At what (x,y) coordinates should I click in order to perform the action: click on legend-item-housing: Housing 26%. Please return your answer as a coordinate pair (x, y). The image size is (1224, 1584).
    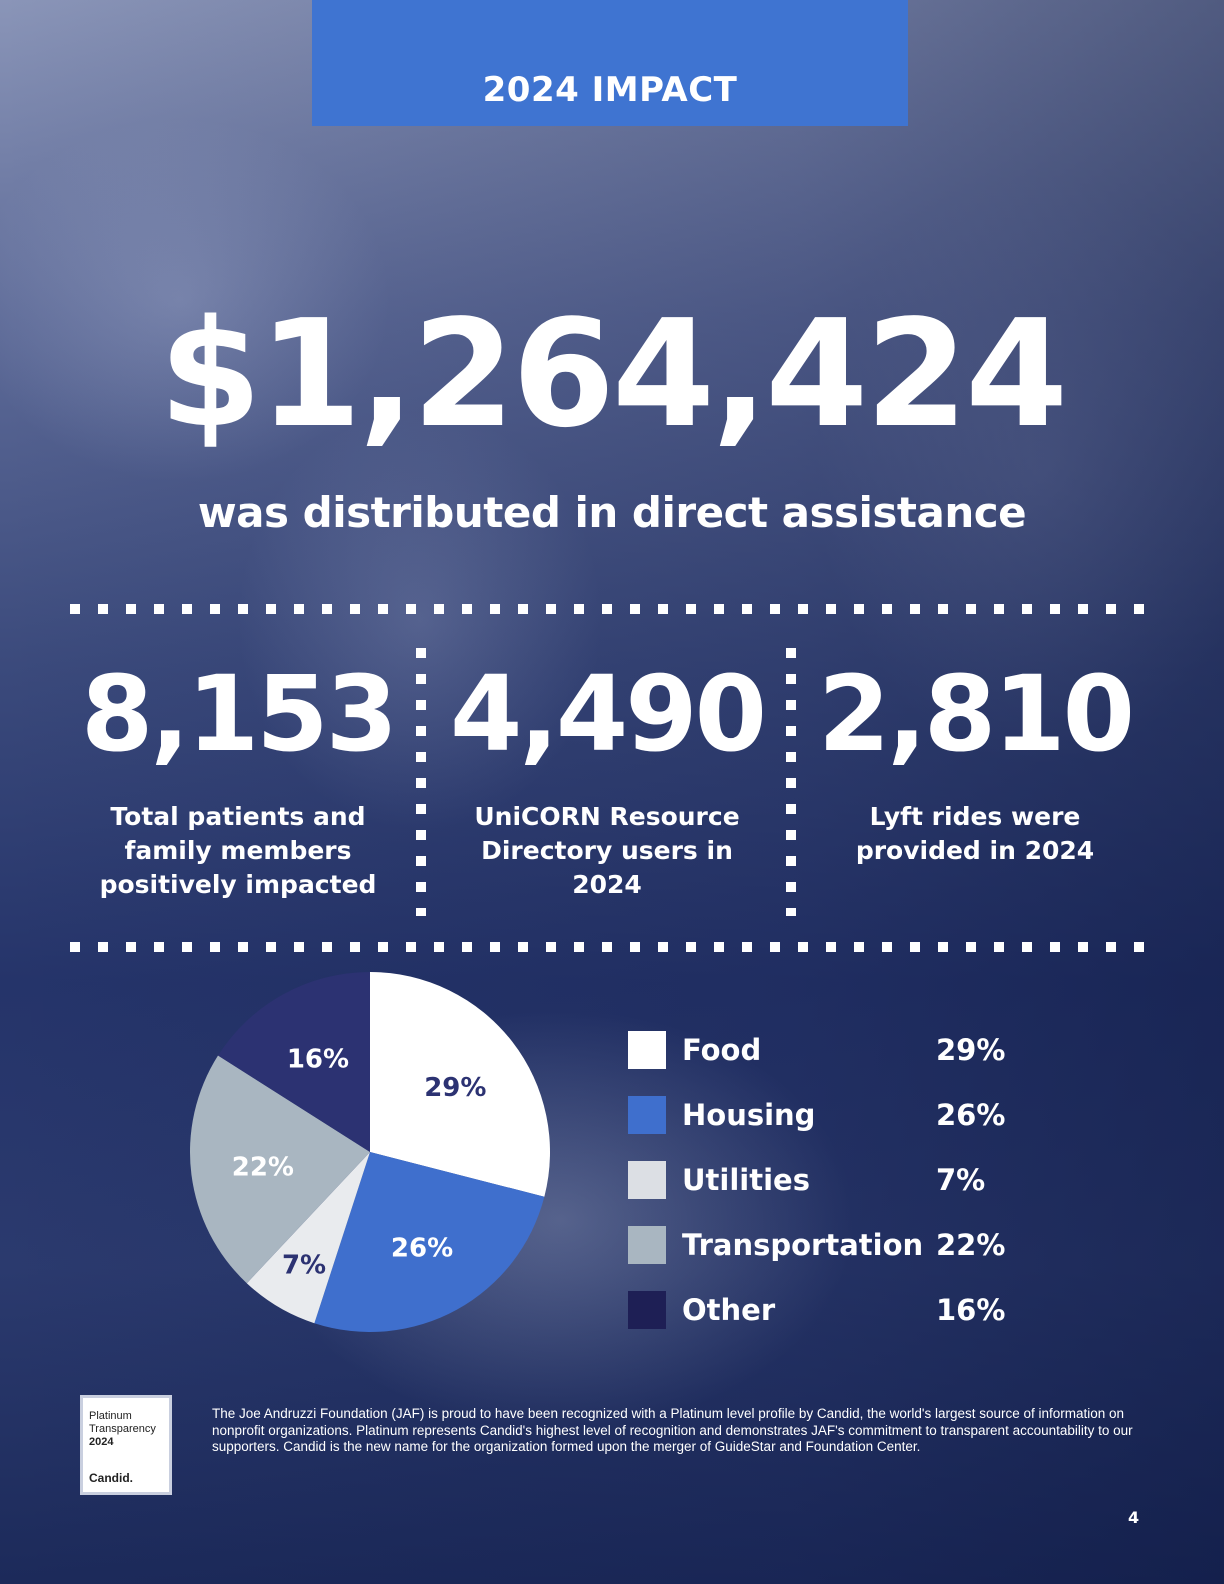
    Looking at the image, I should click on (838, 1115).